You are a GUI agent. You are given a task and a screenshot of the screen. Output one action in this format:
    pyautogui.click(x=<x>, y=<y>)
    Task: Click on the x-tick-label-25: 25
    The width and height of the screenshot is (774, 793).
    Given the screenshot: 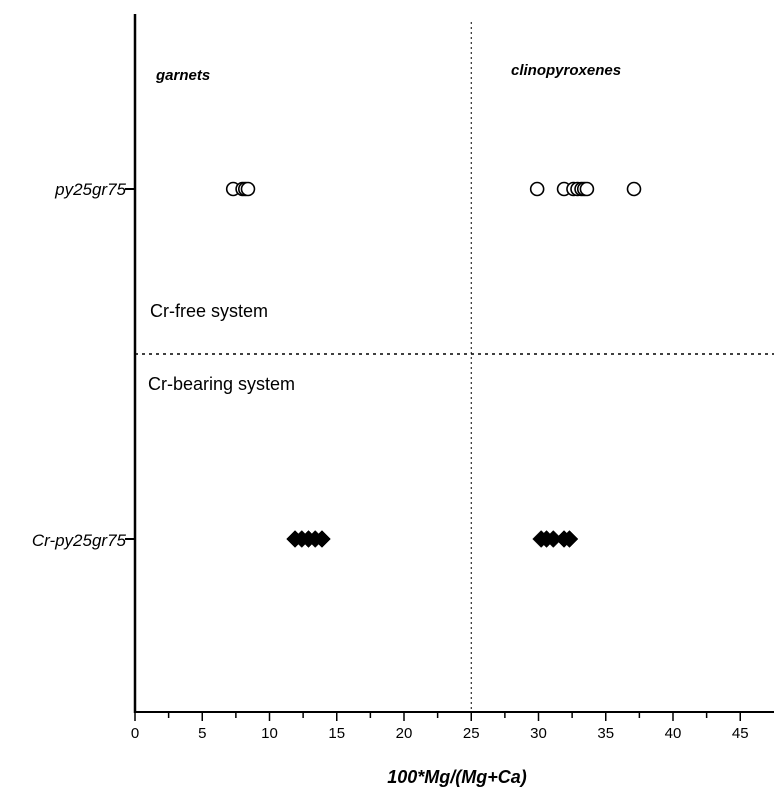 What is the action you would take?
    pyautogui.click(x=471, y=733)
    